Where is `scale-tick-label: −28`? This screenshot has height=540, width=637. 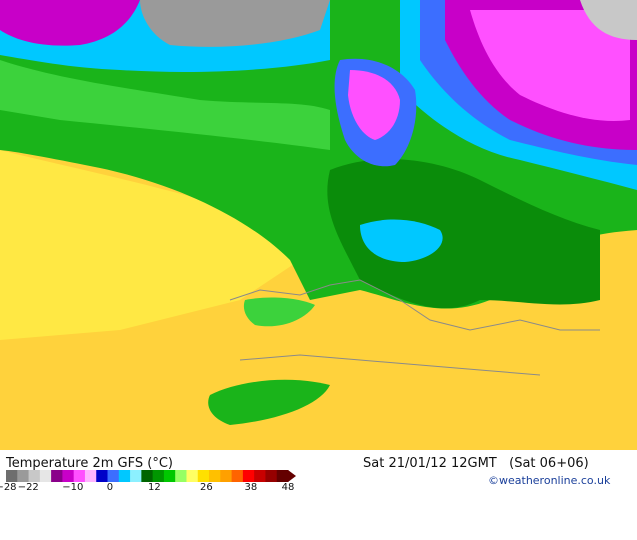
scale-tick-label: −28 is located at coordinates (8, 487).